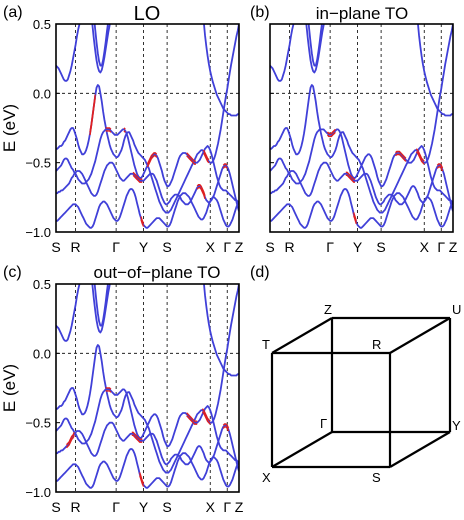  What do you see at coordinates (13, 12) in the screenshot?
I see `panel-a-tag: (a)` at bounding box center [13, 12].